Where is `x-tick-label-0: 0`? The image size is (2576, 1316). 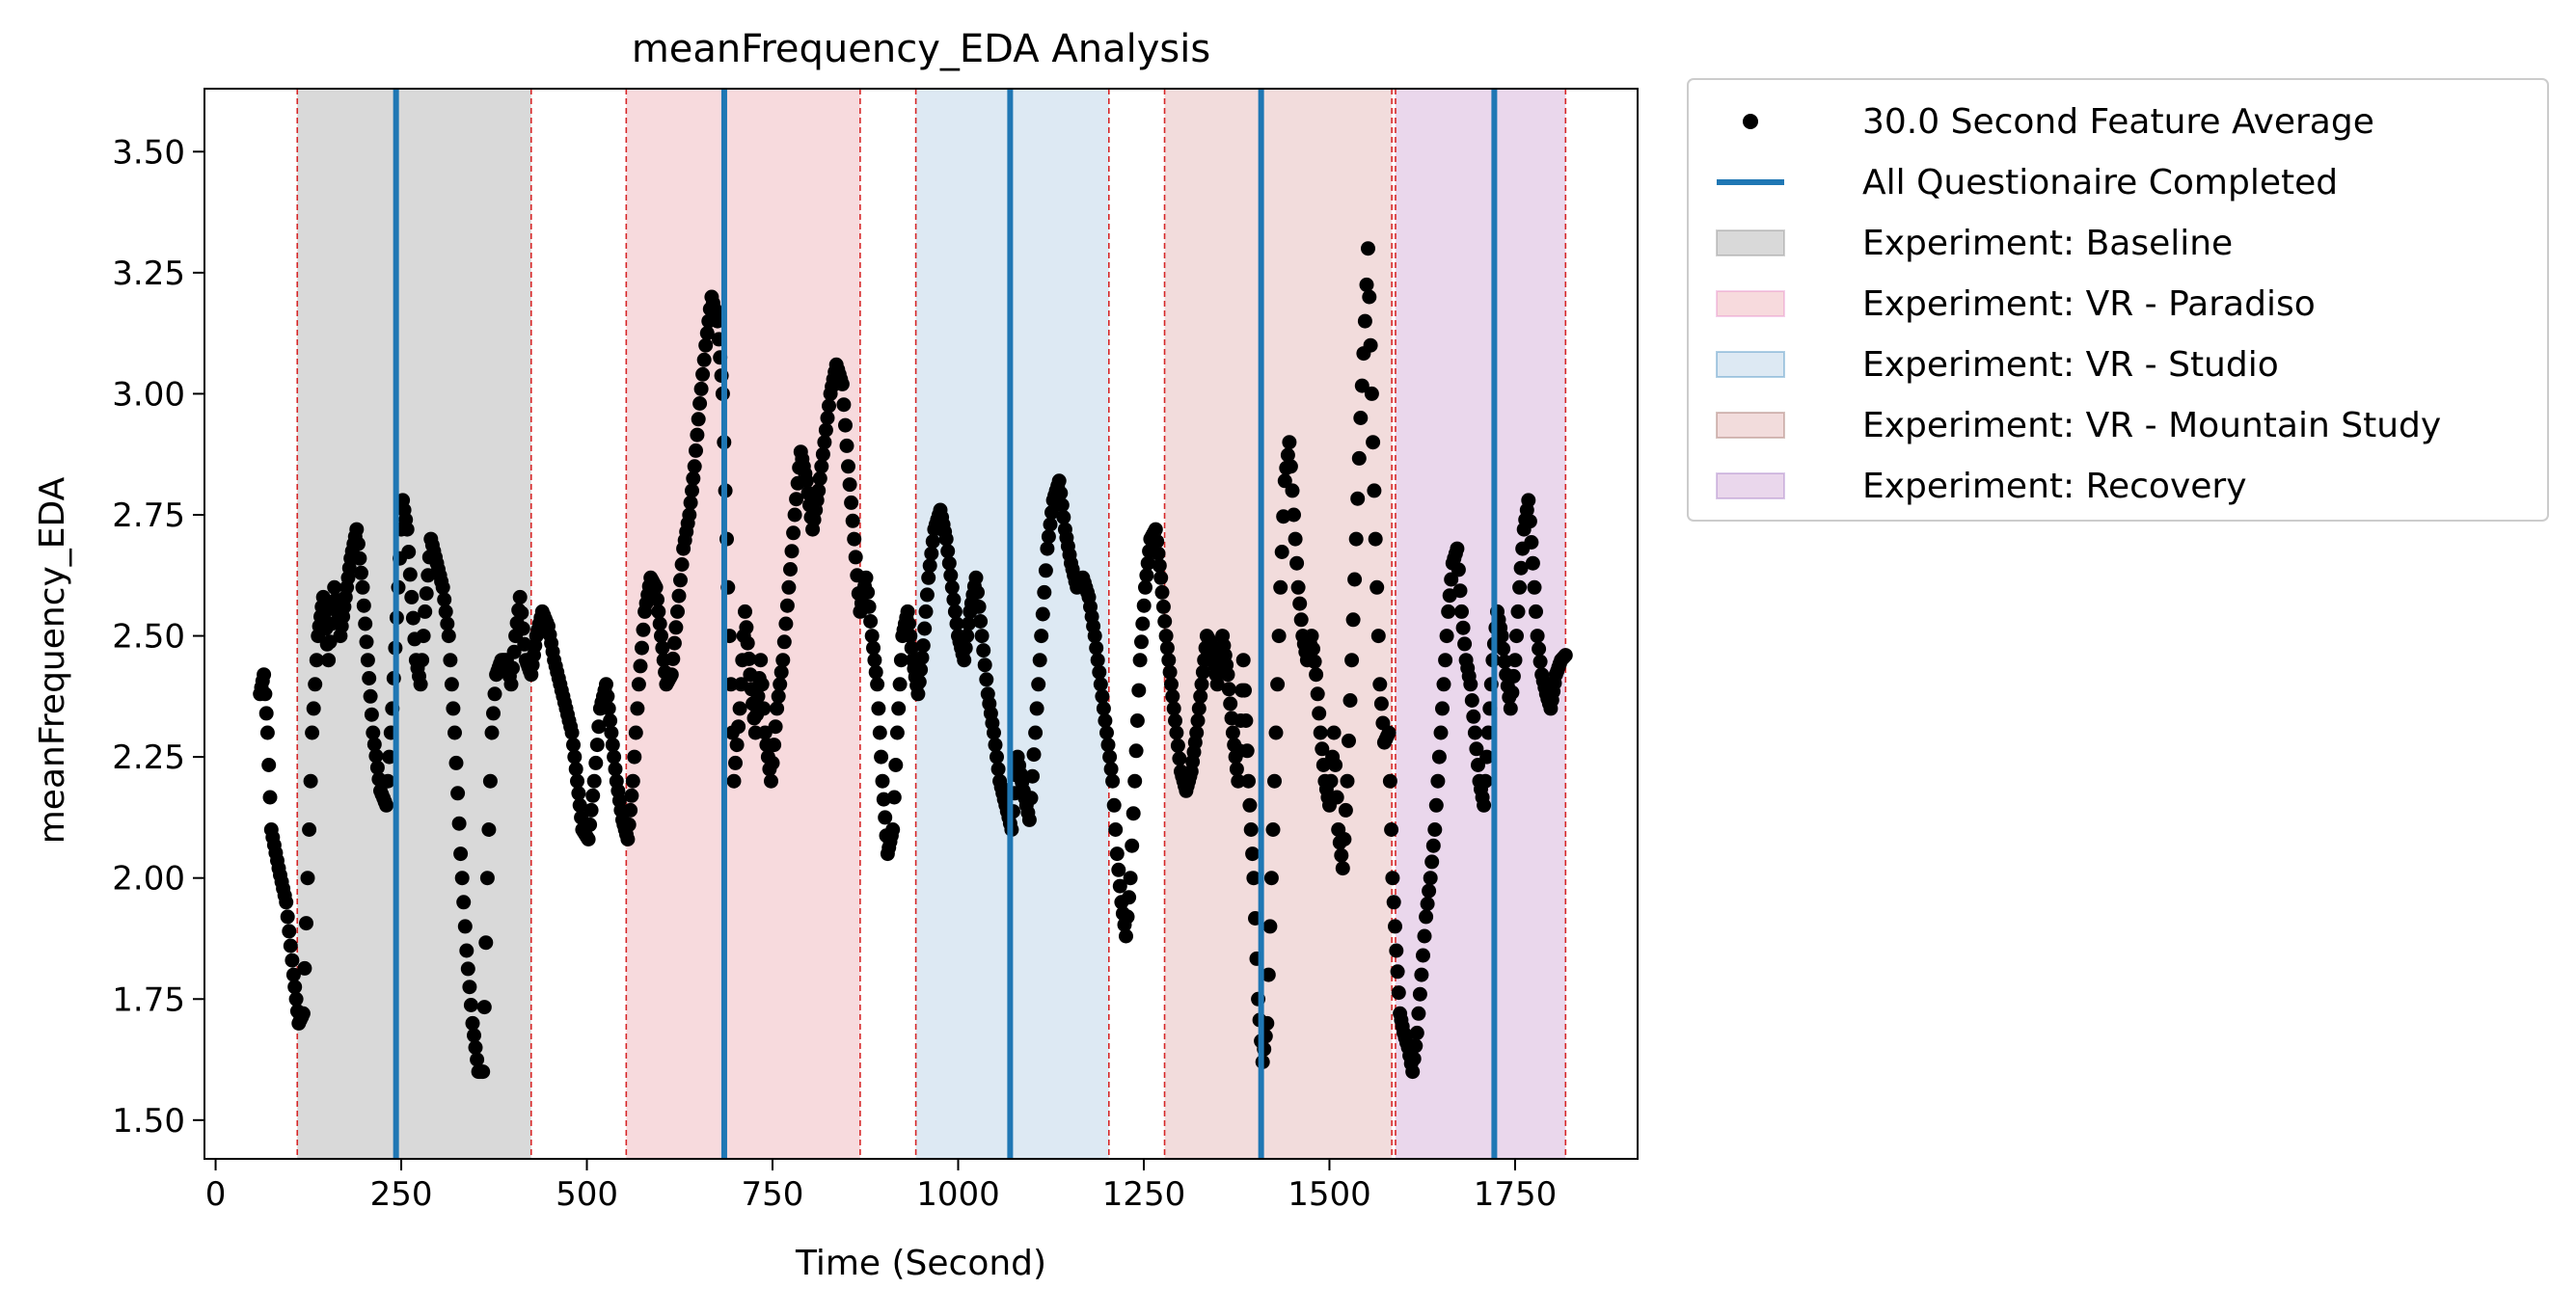 x-tick-label-0: 0 is located at coordinates (216, 1194).